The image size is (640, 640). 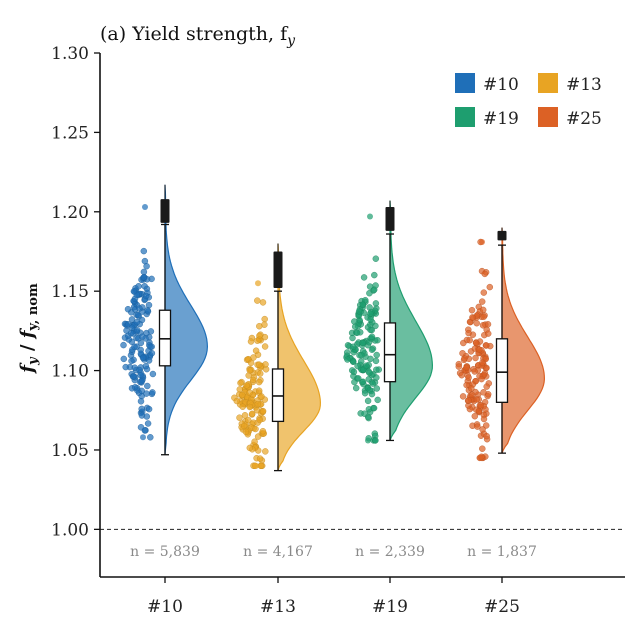 I want to click on y-label-sep: /, so click(x=27, y=347).